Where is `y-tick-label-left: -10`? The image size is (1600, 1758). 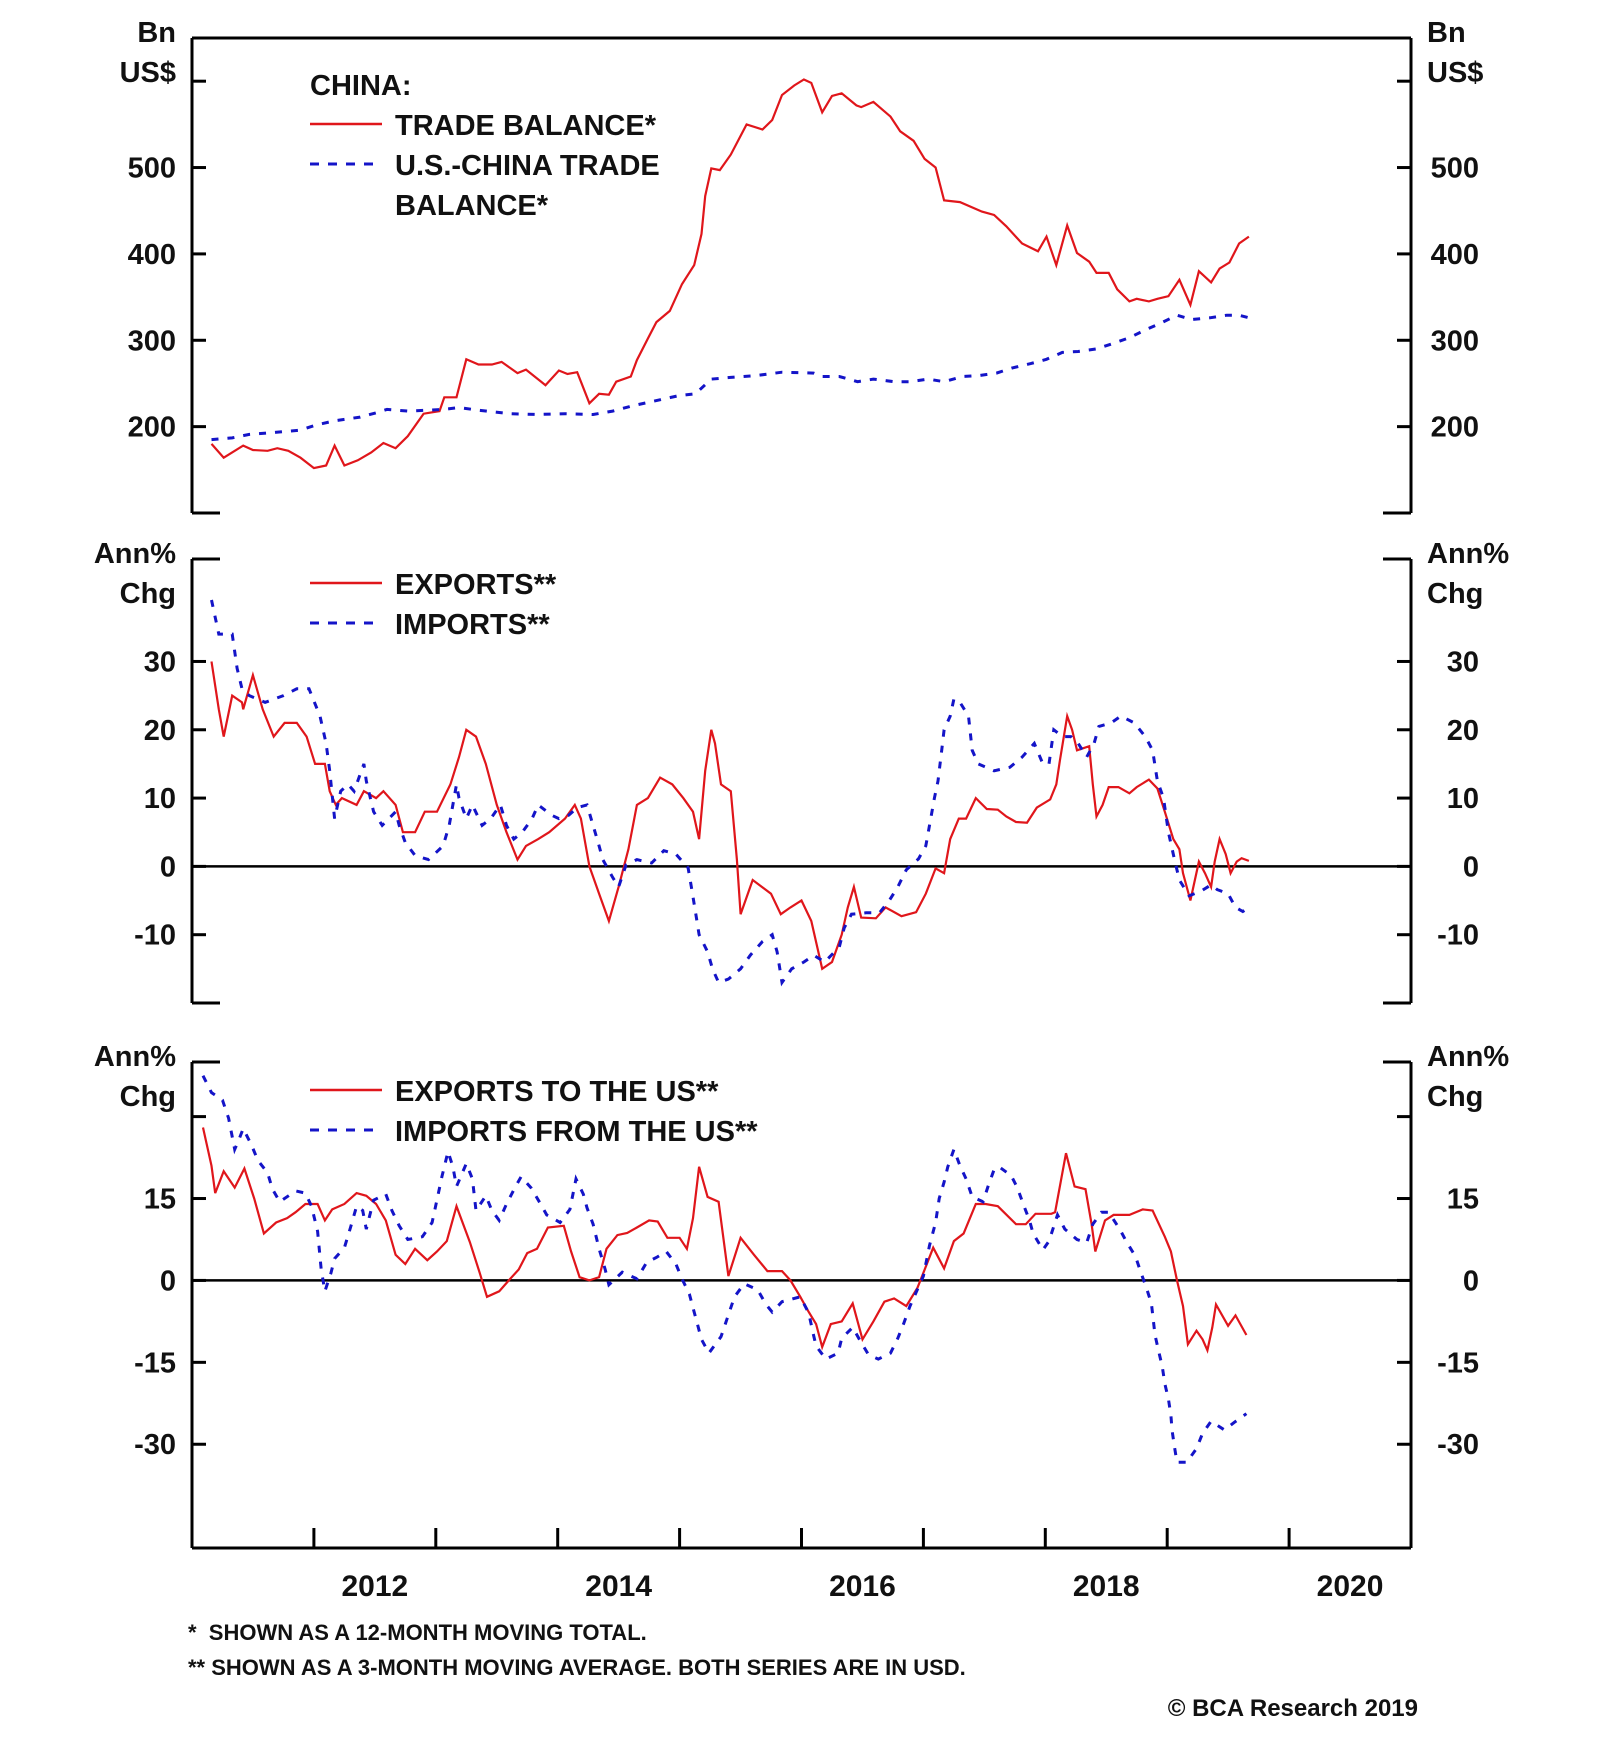 y-tick-label-left: -10 is located at coordinates (155, 936).